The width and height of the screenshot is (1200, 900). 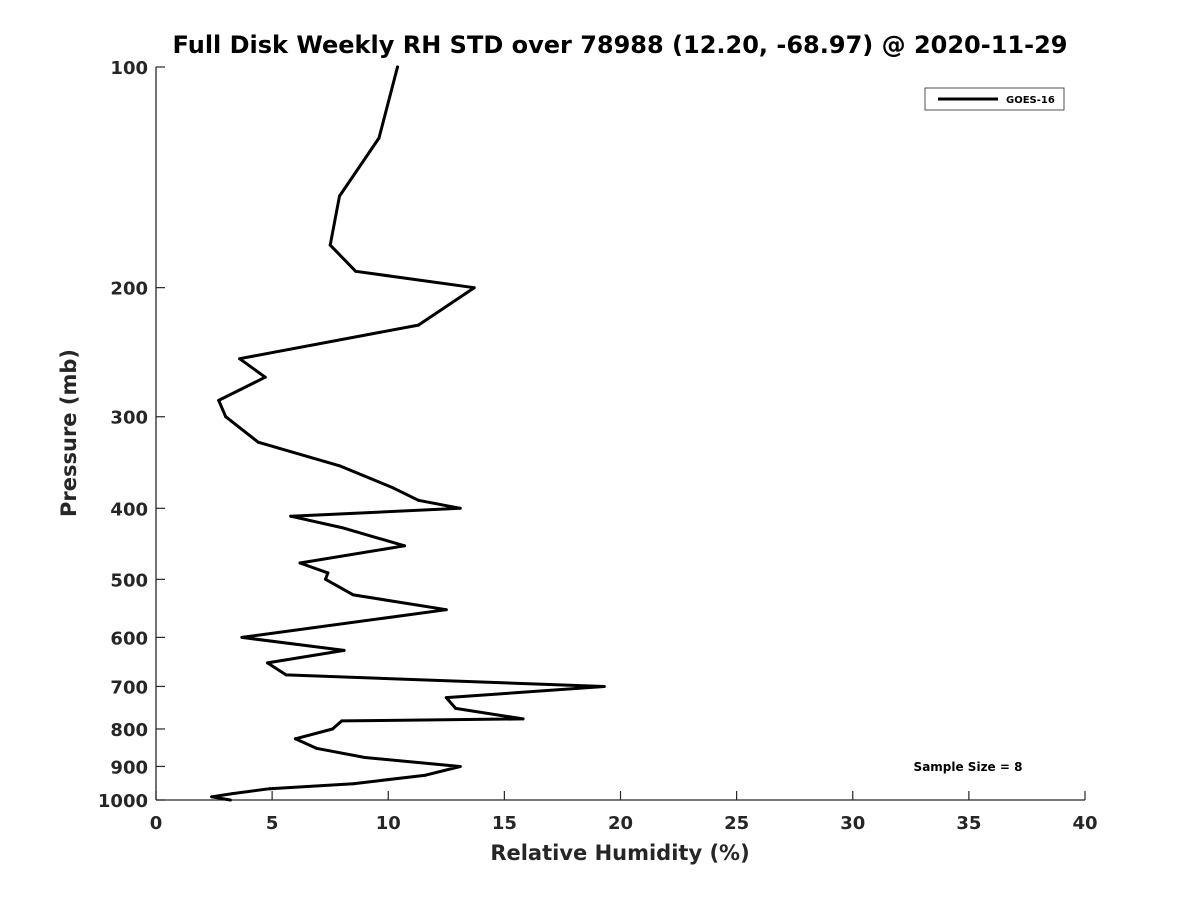 What do you see at coordinates (129, 509) in the screenshot?
I see `y-tick-label: 400` at bounding box center [129, 509].